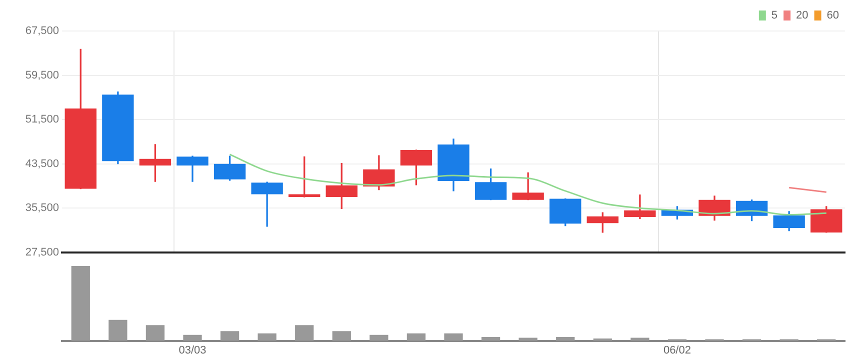  What do you see at coordinates (42, 75) in the screenshot?
I see `y-tick-label: 59,500` at bounding box center [42, 75].